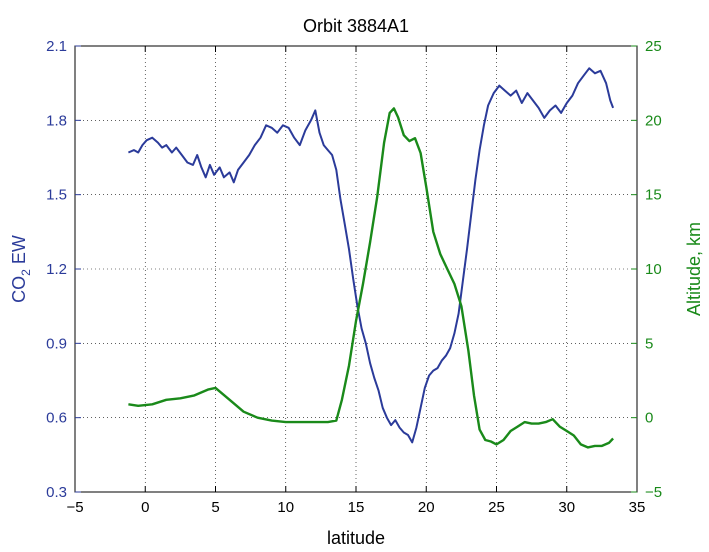  Describe the element at coordinates (56, 343) in the screenshot. I see `y-left-tick-label: 0.9` at that location.